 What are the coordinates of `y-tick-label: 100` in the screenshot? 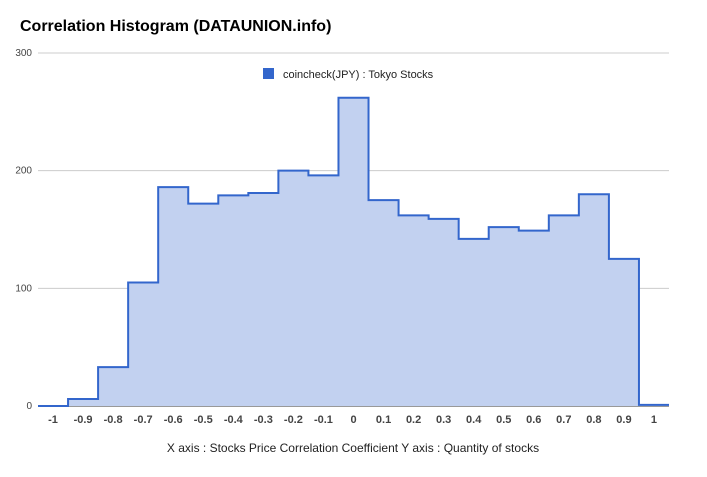 It's located at (23, 288).